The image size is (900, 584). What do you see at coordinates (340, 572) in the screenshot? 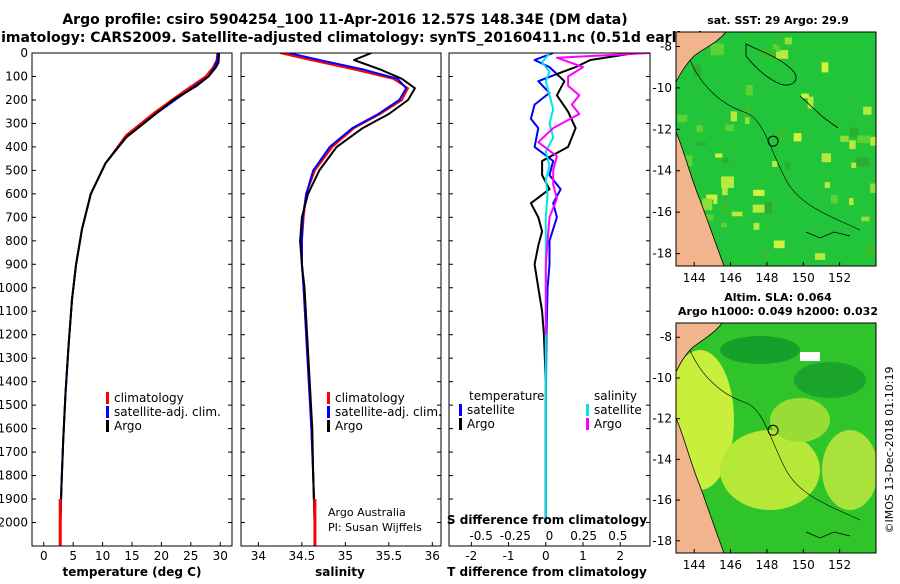
I see `salinity-xlabel: salinity` at bounding box center [340, 572].